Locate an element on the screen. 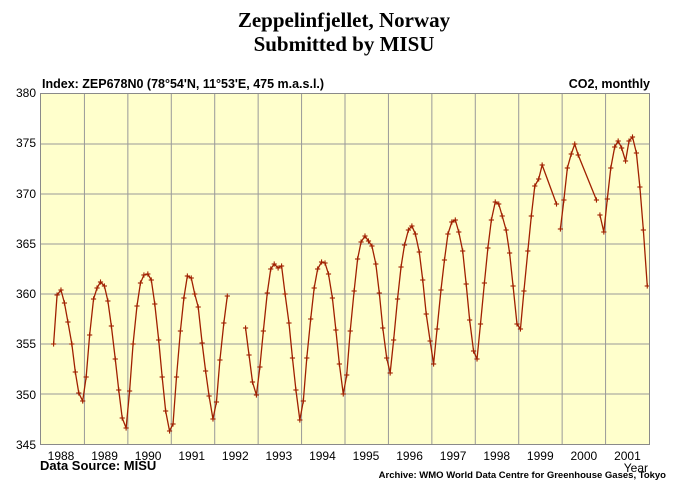 This screenshot has height=484, width=688. y-tick-label: 370 is located at coordinates (25, 193).